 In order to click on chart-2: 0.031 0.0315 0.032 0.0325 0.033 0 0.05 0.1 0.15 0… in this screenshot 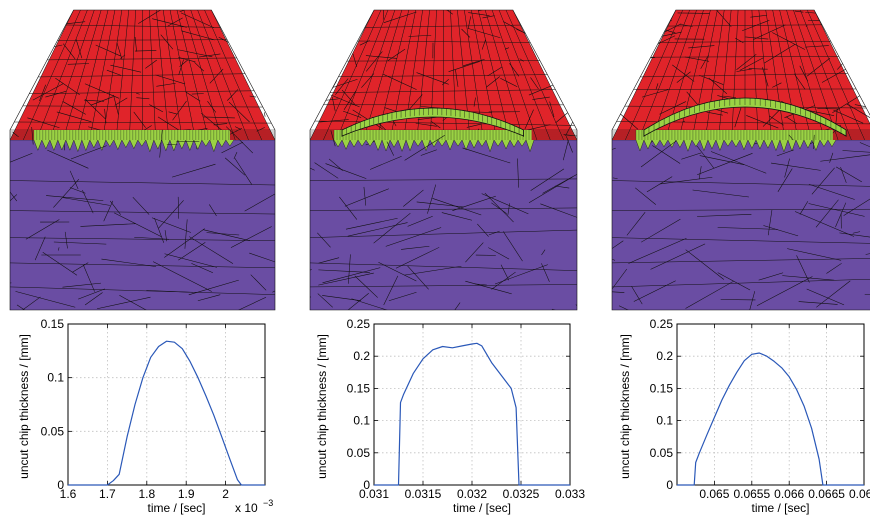, I will do `click(450, 416)`.